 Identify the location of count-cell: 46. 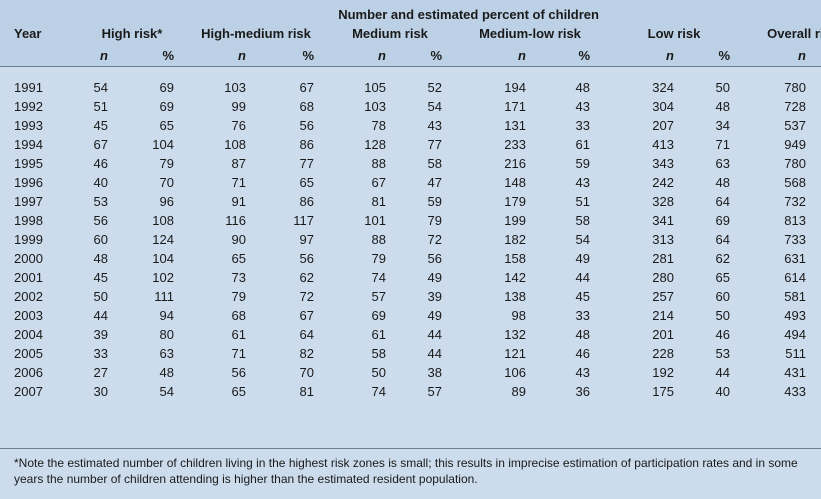
(100, 163).